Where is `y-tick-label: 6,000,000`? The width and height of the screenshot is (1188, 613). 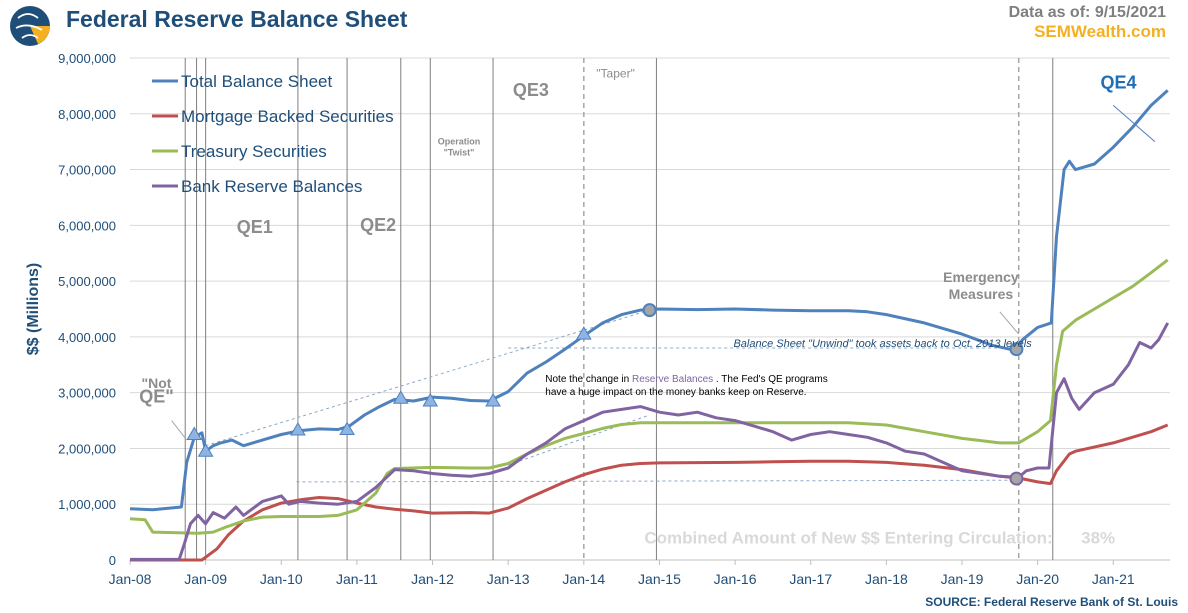 y-tick-label: 6,000,000 is located at coordinates (87, 225).